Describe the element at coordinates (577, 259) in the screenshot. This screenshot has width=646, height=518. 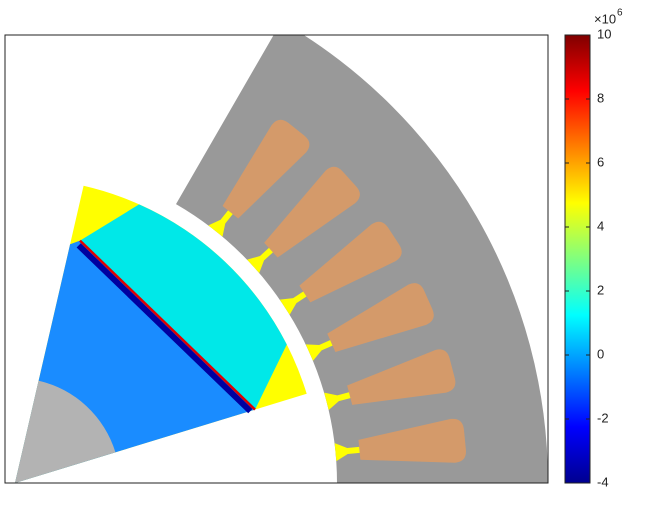
I see `colorbar` at that location.